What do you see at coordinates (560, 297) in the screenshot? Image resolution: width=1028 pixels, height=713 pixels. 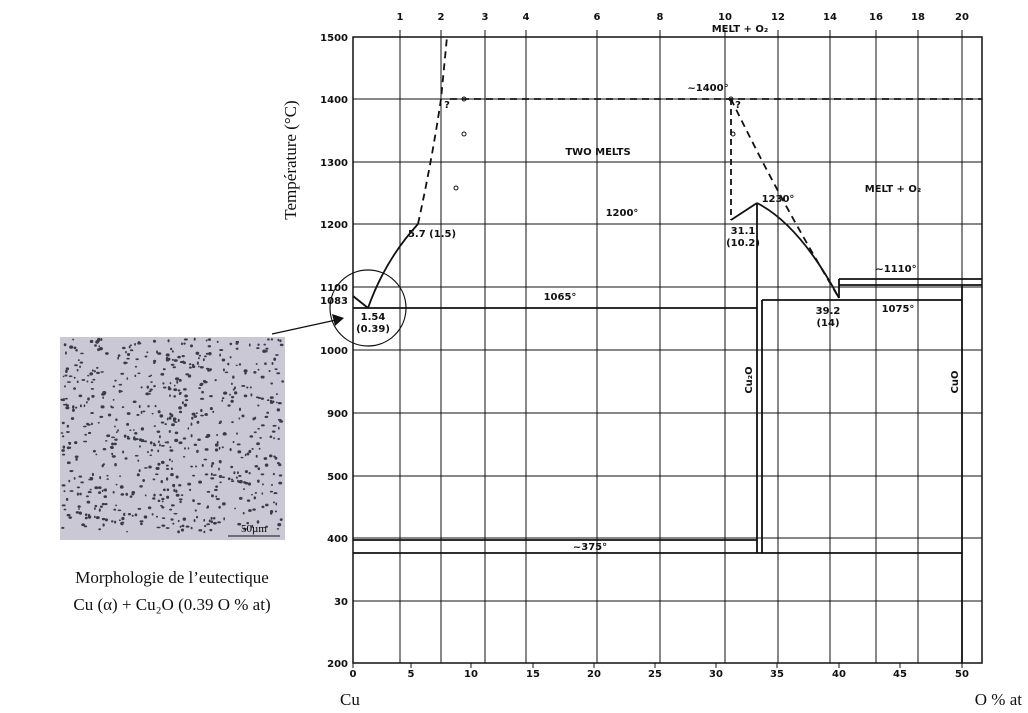 I see `annotation: 1065°` at bounding box center [560, 297].